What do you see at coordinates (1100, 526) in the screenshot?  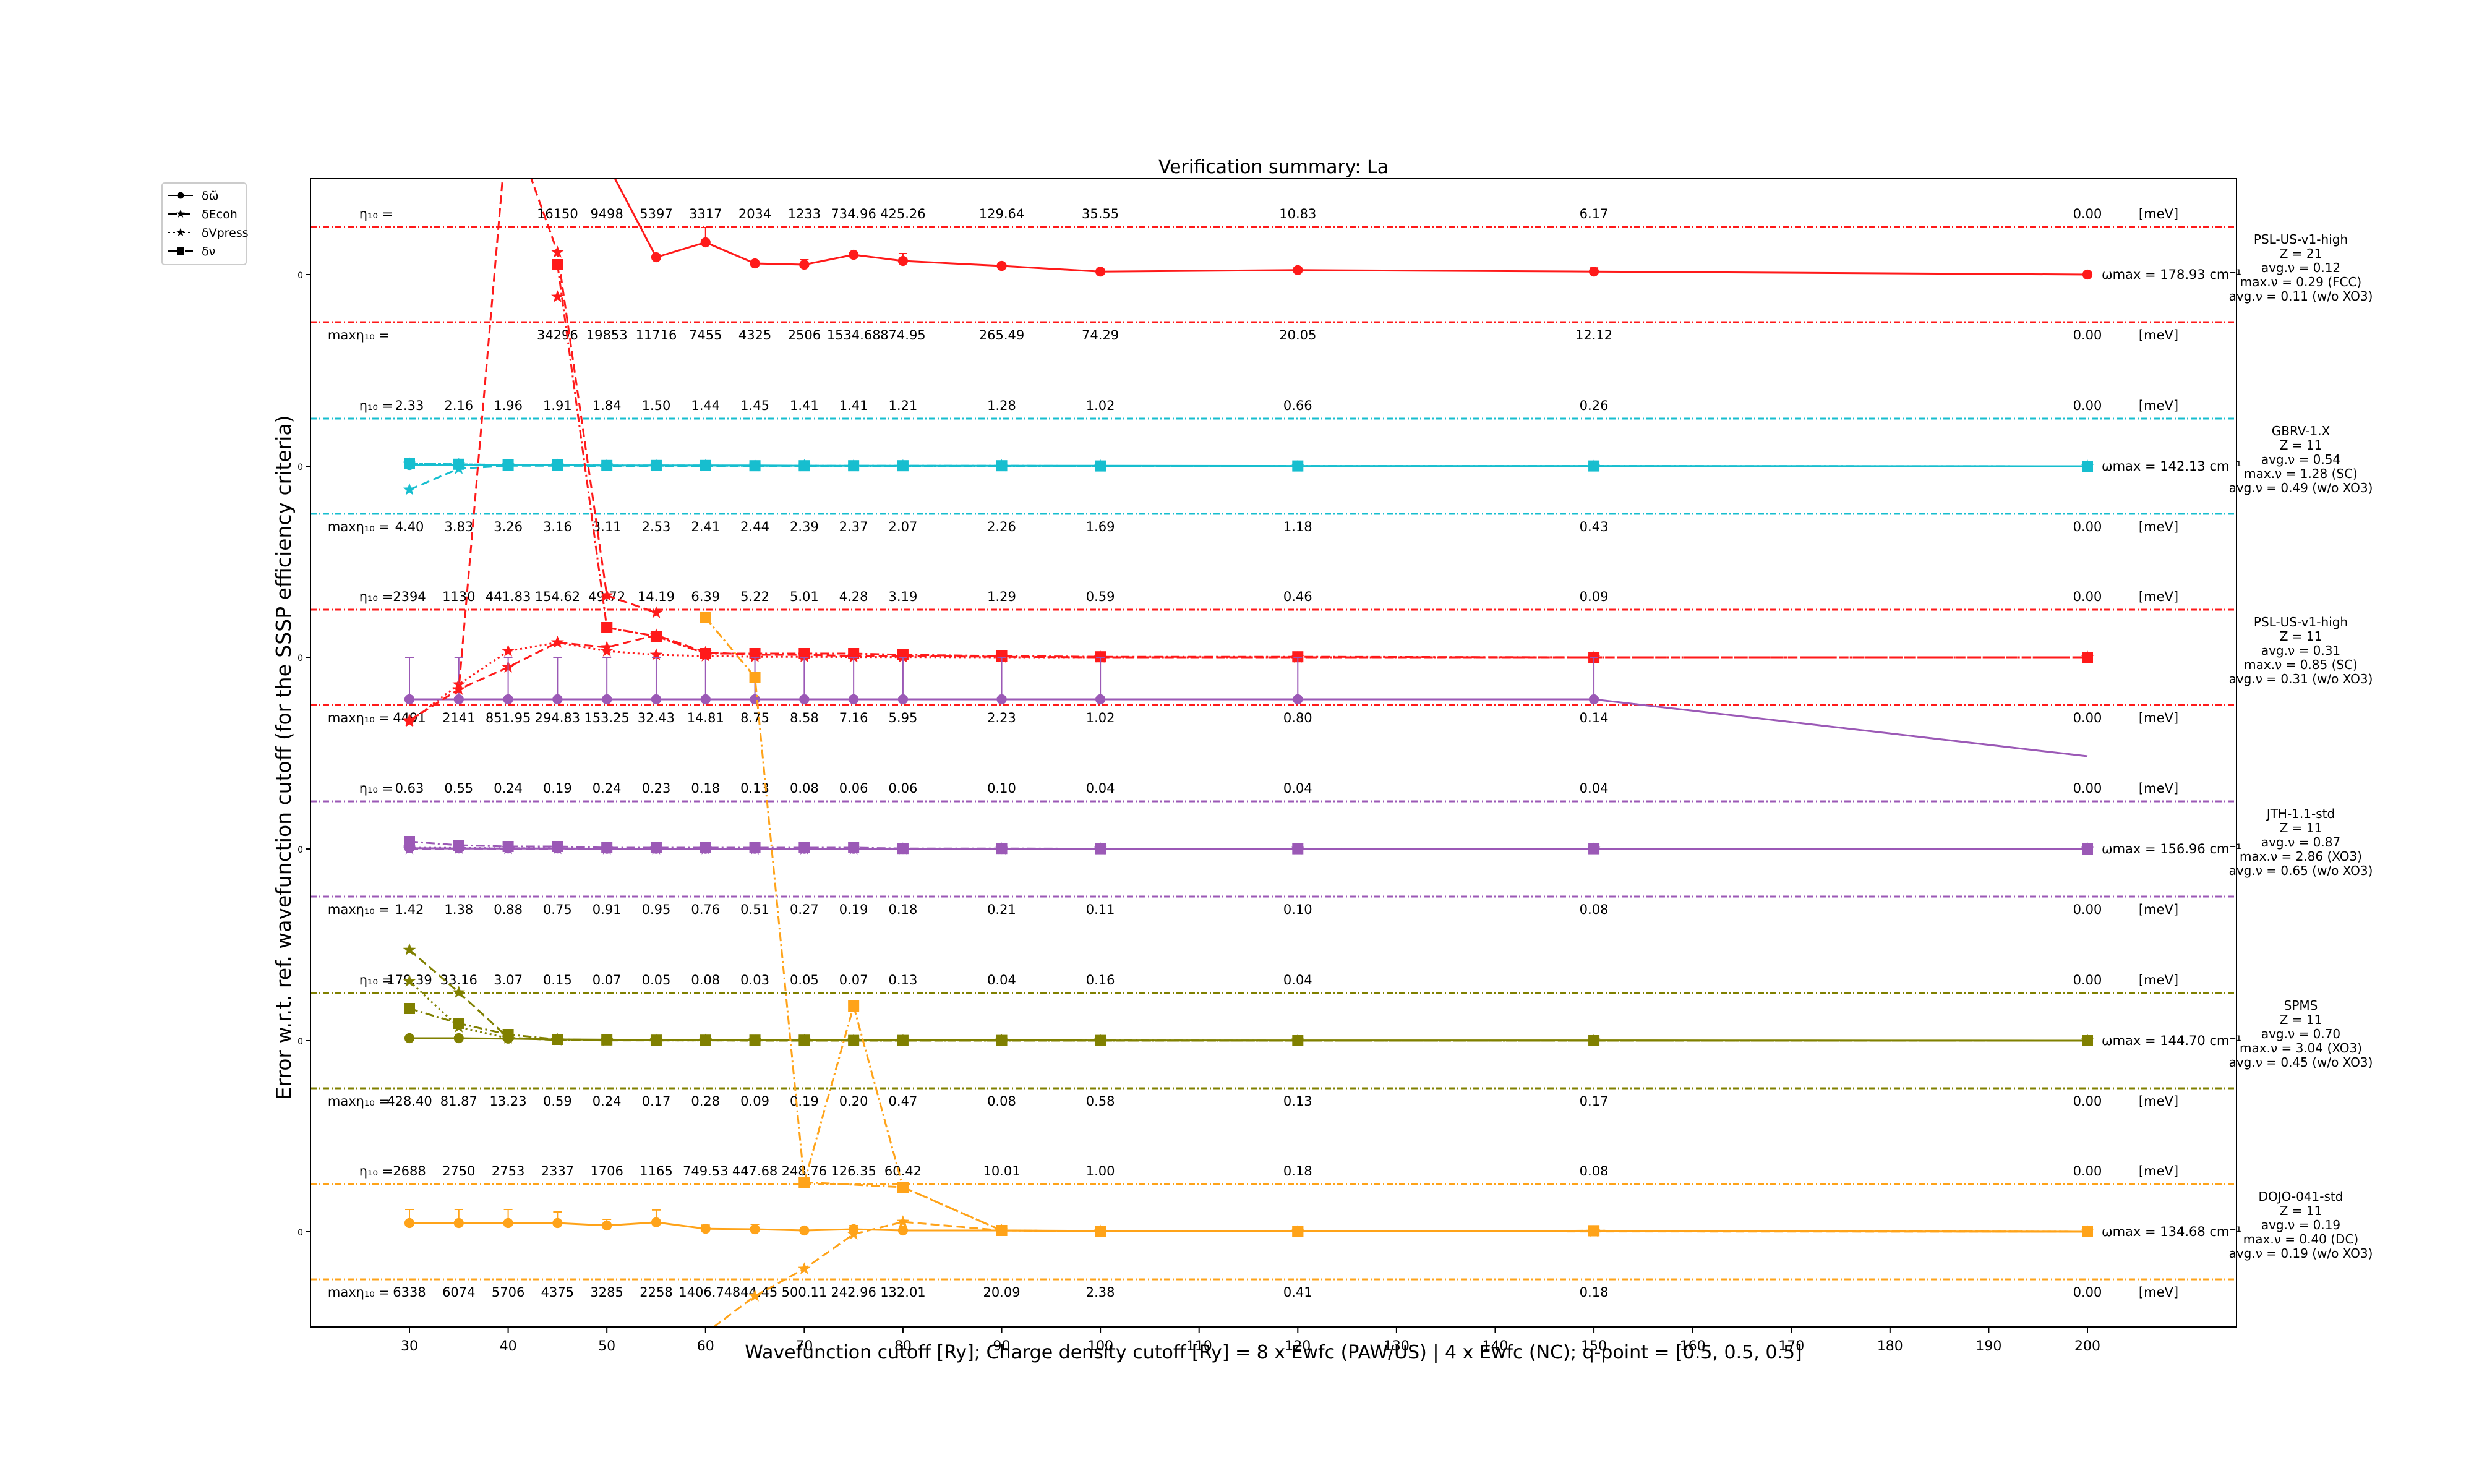 I see `max-eta-value: 1.69` at bounding box center [1100, 526].